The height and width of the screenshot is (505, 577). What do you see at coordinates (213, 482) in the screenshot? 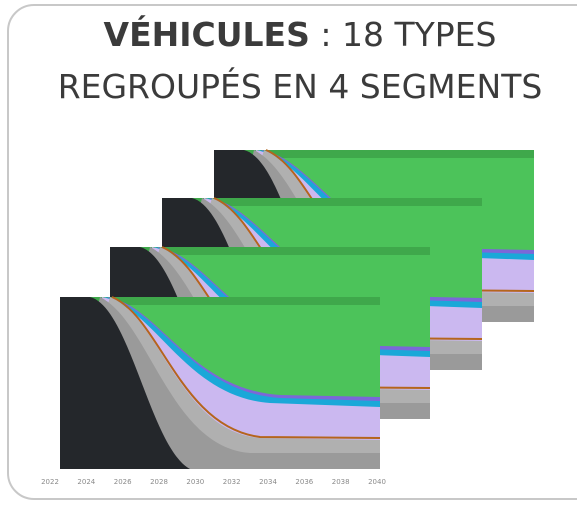
I see `x-axis-labels: 2022 2024 2026 2028 2030 2032 2034 2036 2038 2040` at bounding box center [213, 482].